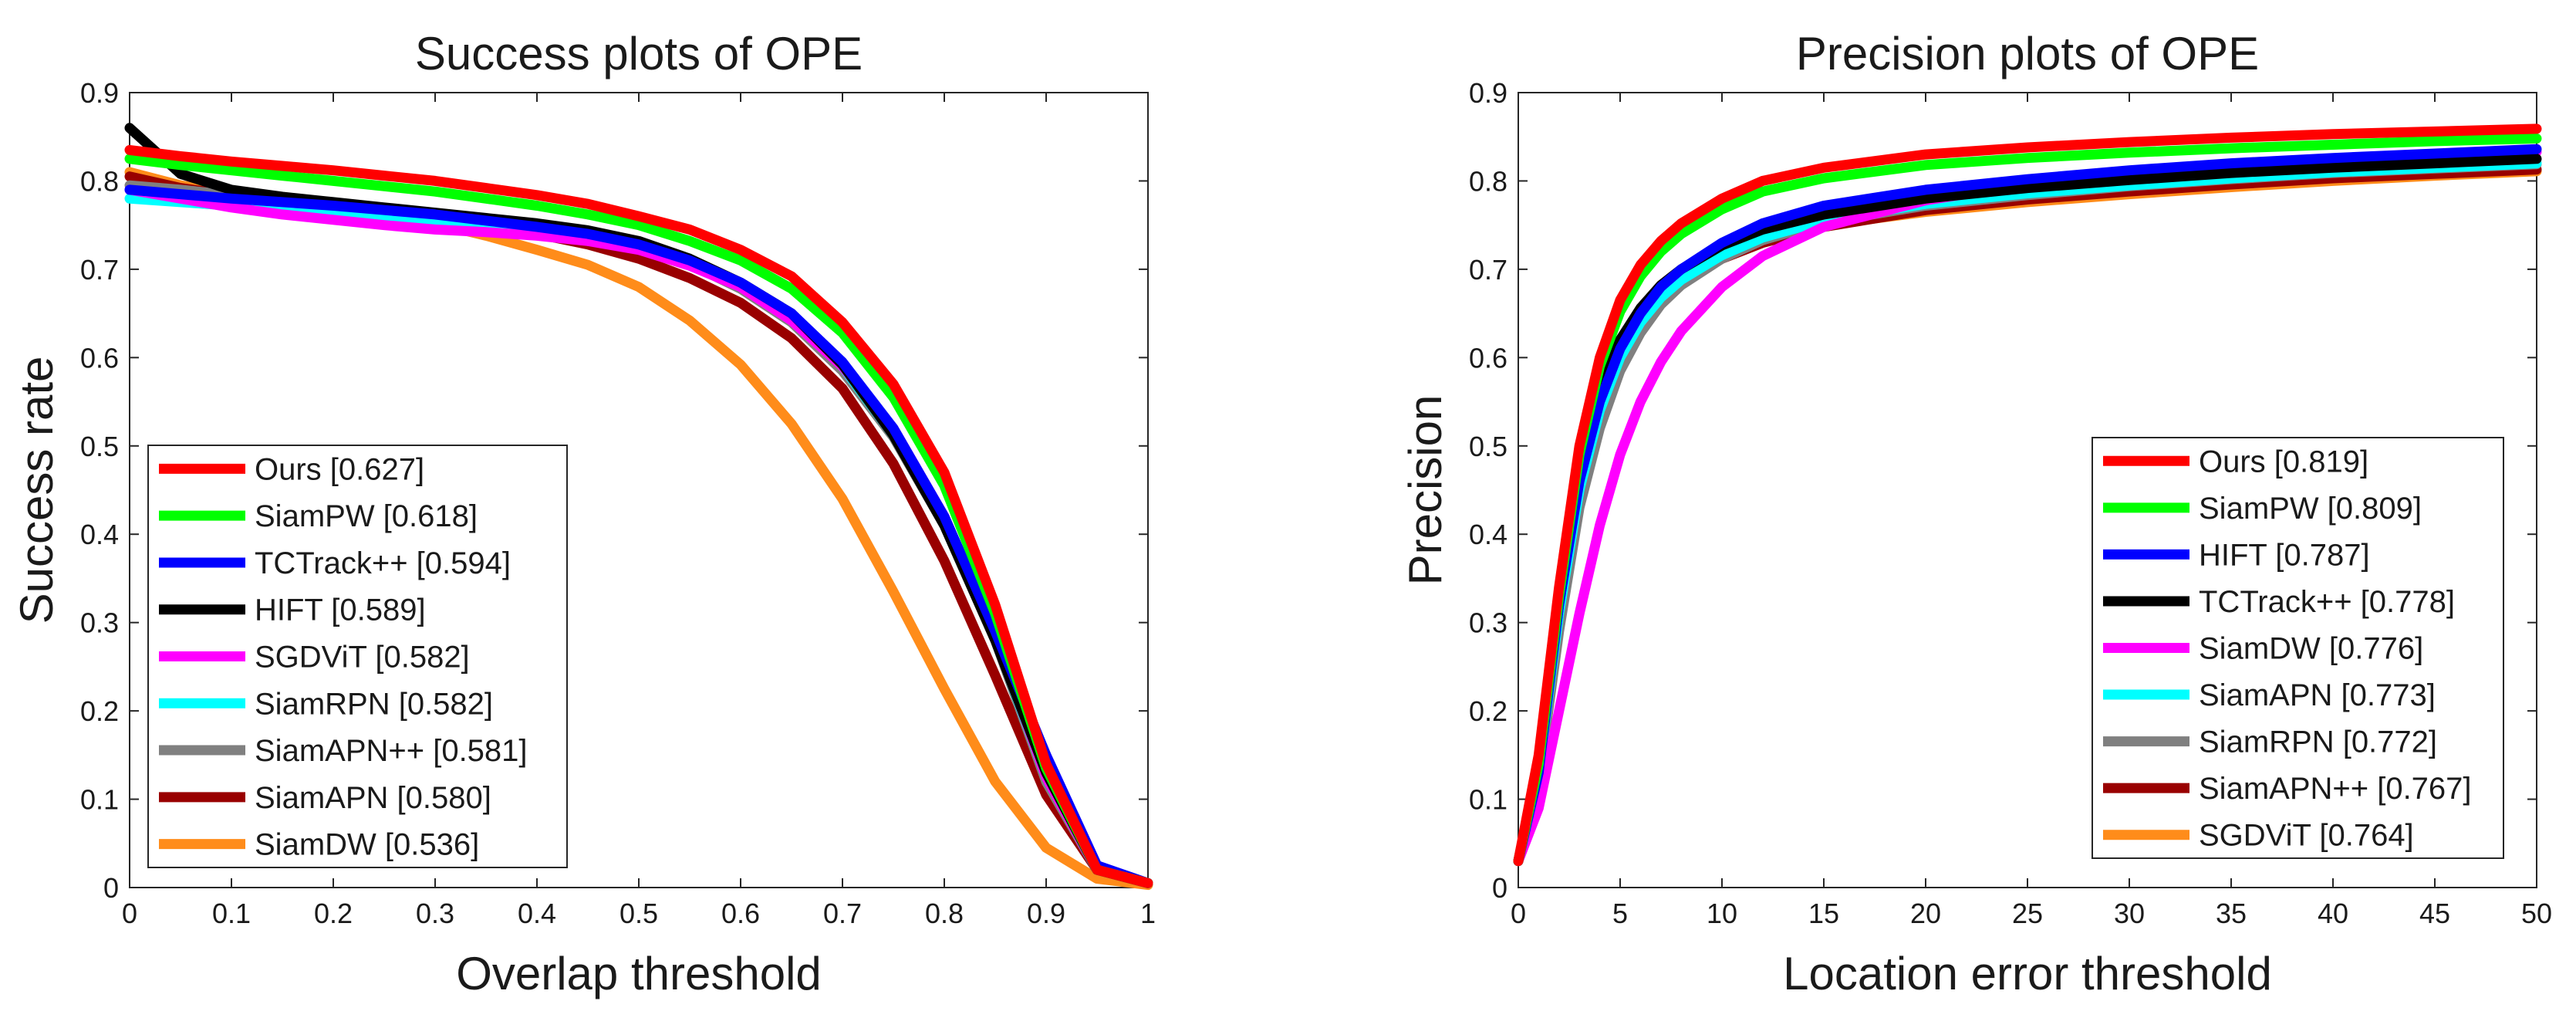 The image size is (2576, 1028). What do you see at coordinates (842, 914) in the screenshot?
I see `x-tick-label: 0.7` at bounding box center [842, 914].